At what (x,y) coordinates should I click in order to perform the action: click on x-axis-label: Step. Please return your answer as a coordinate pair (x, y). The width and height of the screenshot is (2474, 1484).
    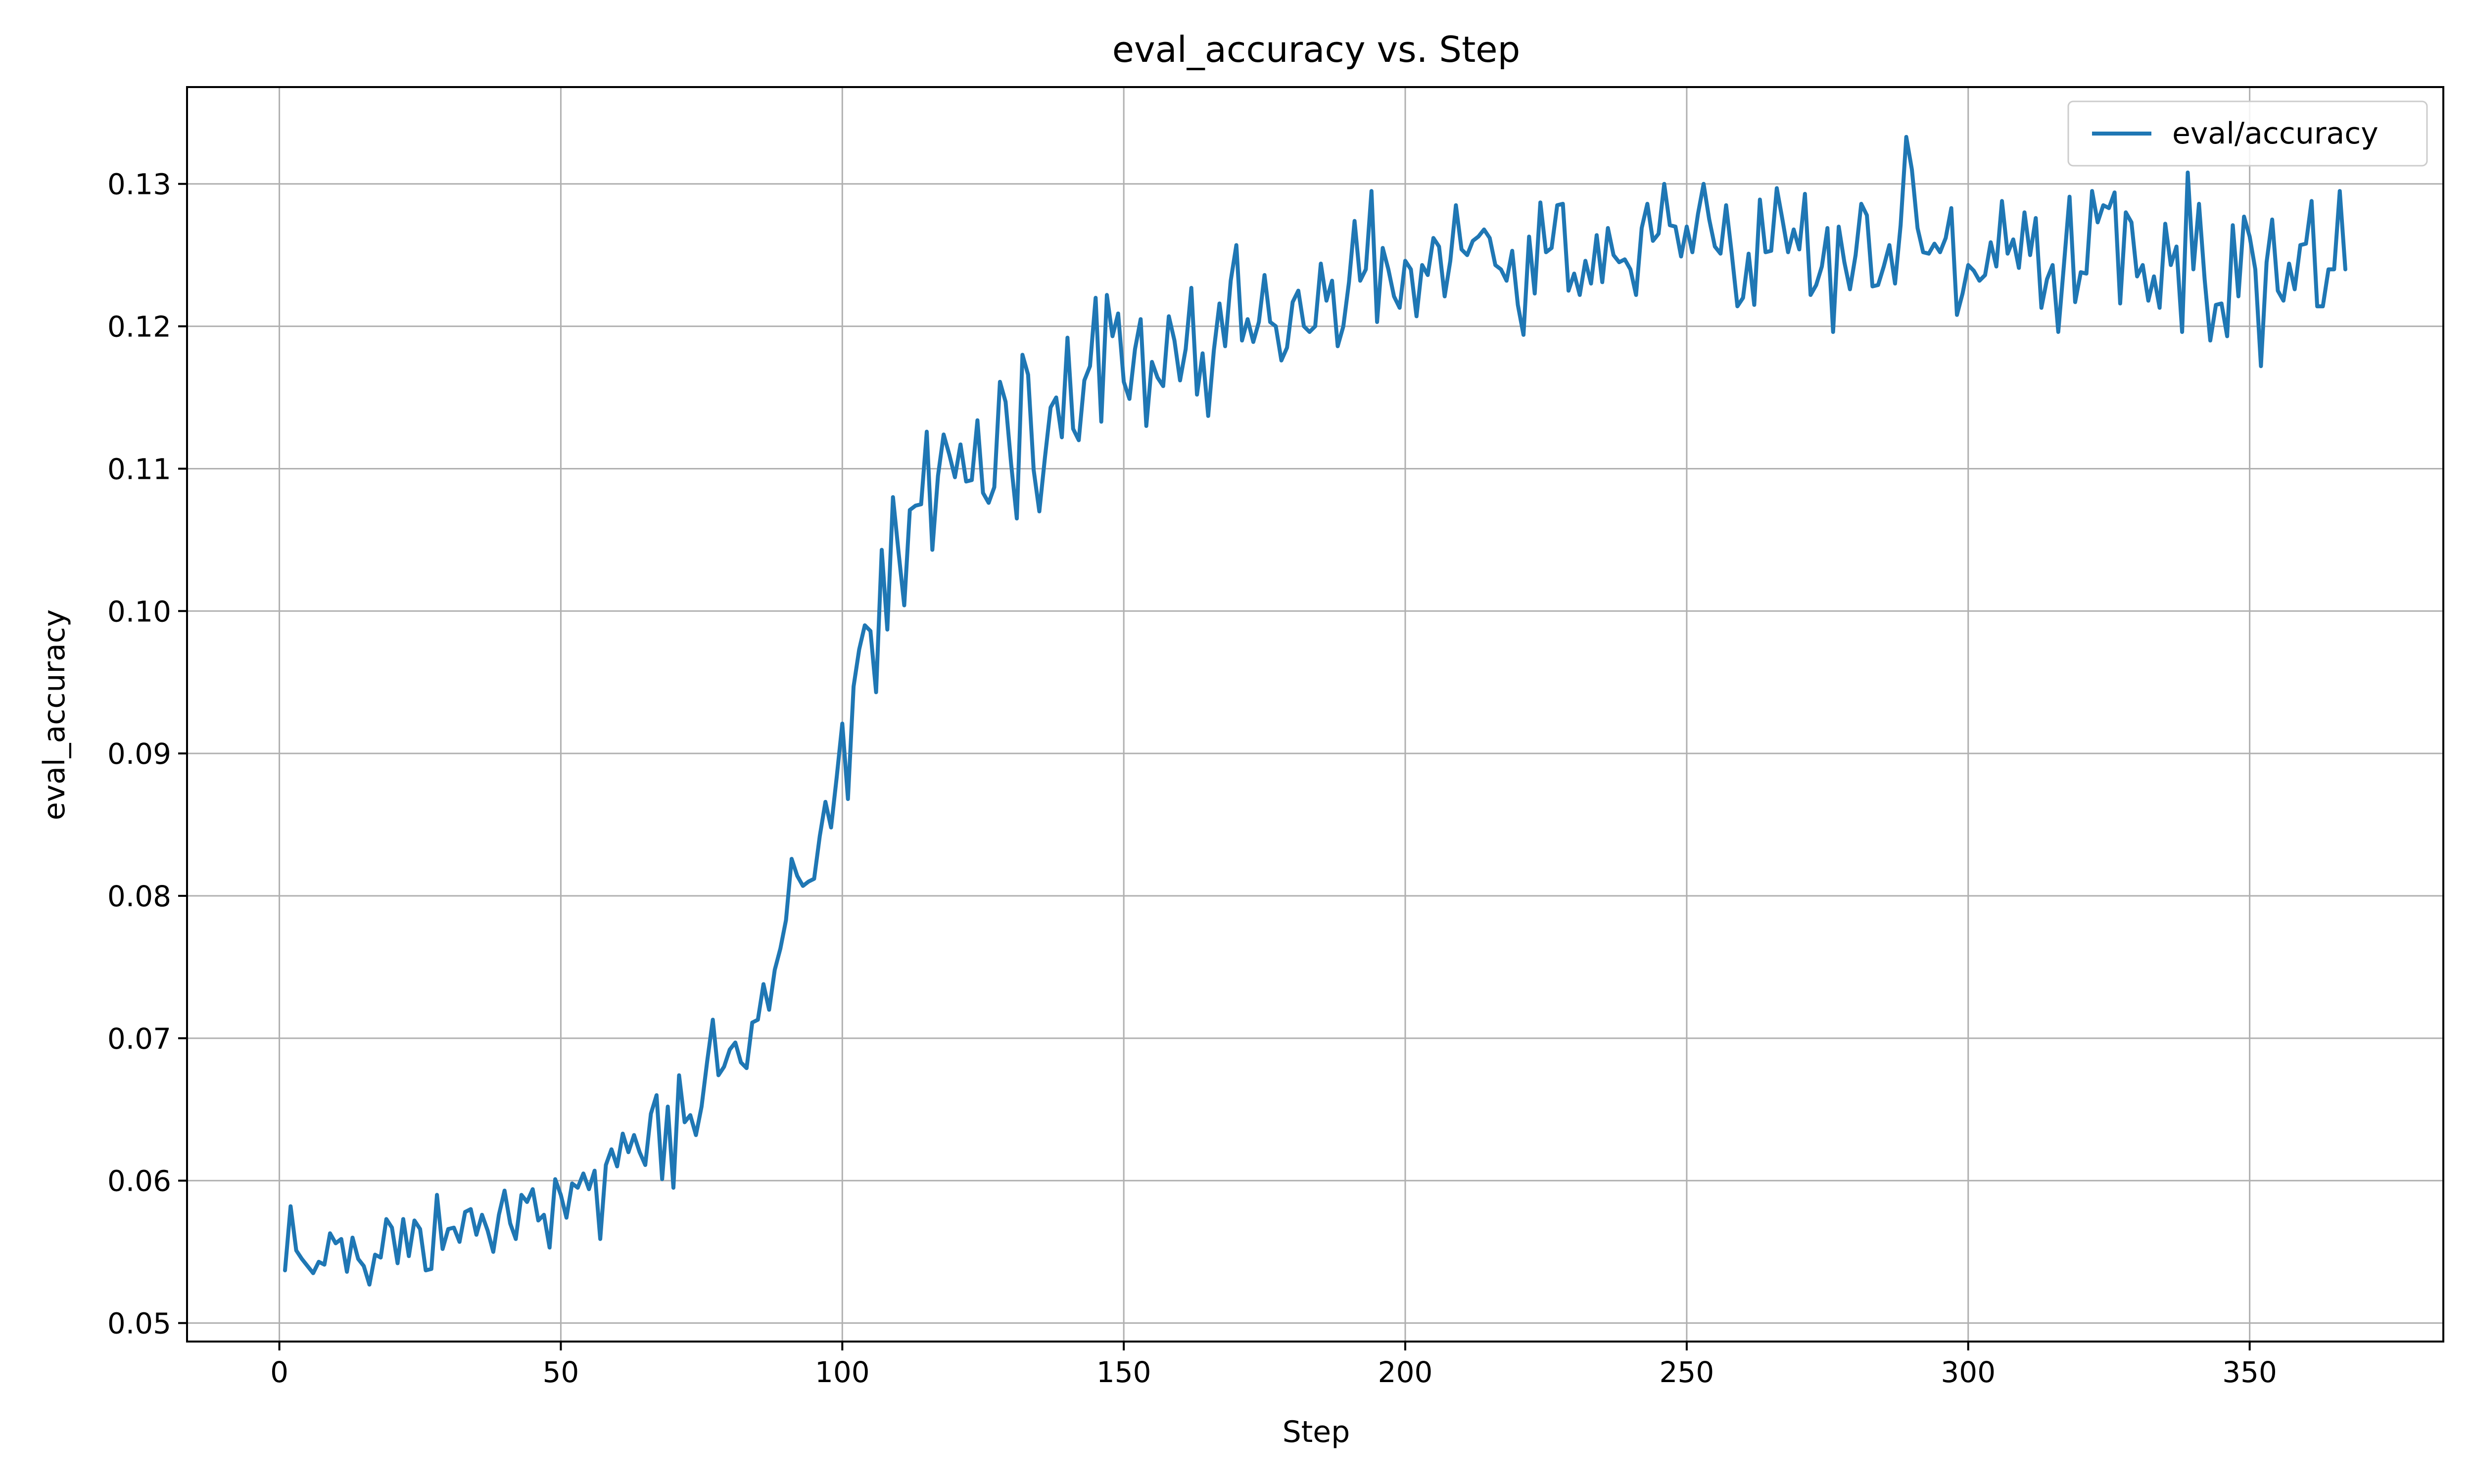
    Looking at the image, I should click on (1316, 1432).